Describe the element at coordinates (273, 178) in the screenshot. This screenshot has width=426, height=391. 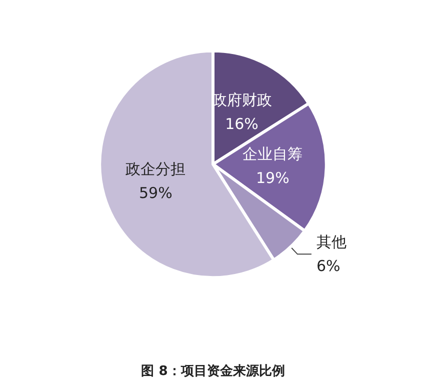
I see `data-label: 19%` at that location.